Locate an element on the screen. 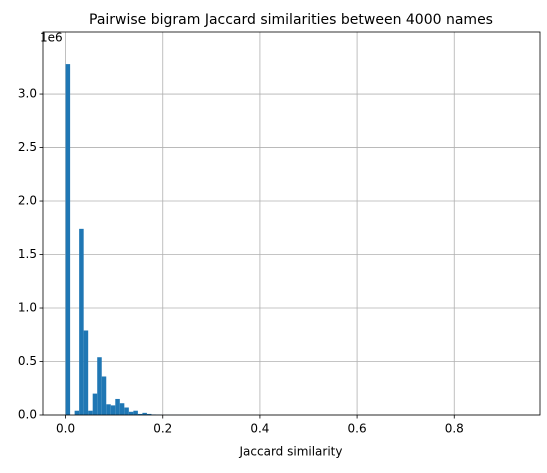  y-tick-label: 0.5 is located at coordinates (27, 361).